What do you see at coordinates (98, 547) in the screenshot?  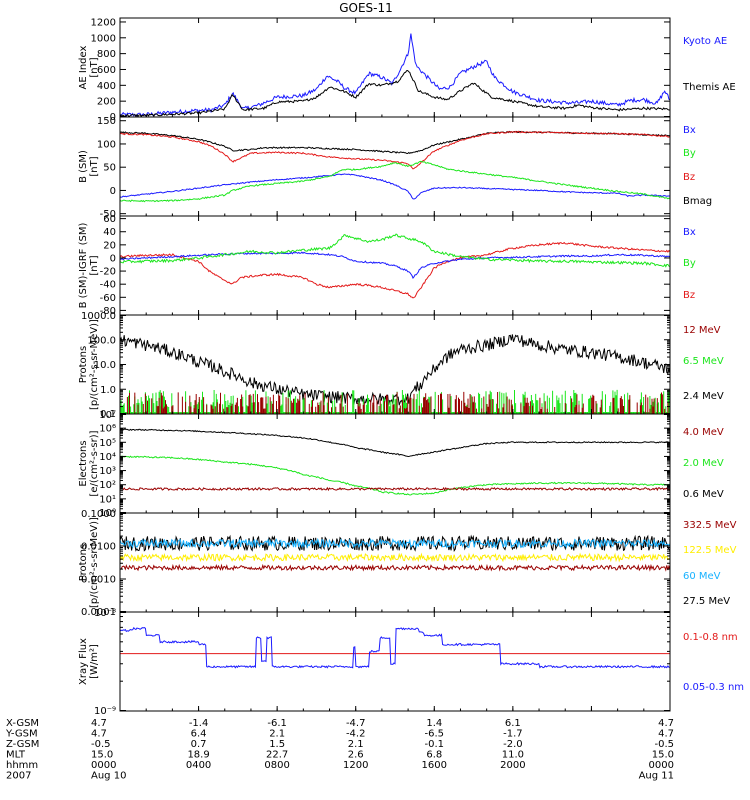 I see `ytick-label: 0.0100` at bounding box center [98, 547].